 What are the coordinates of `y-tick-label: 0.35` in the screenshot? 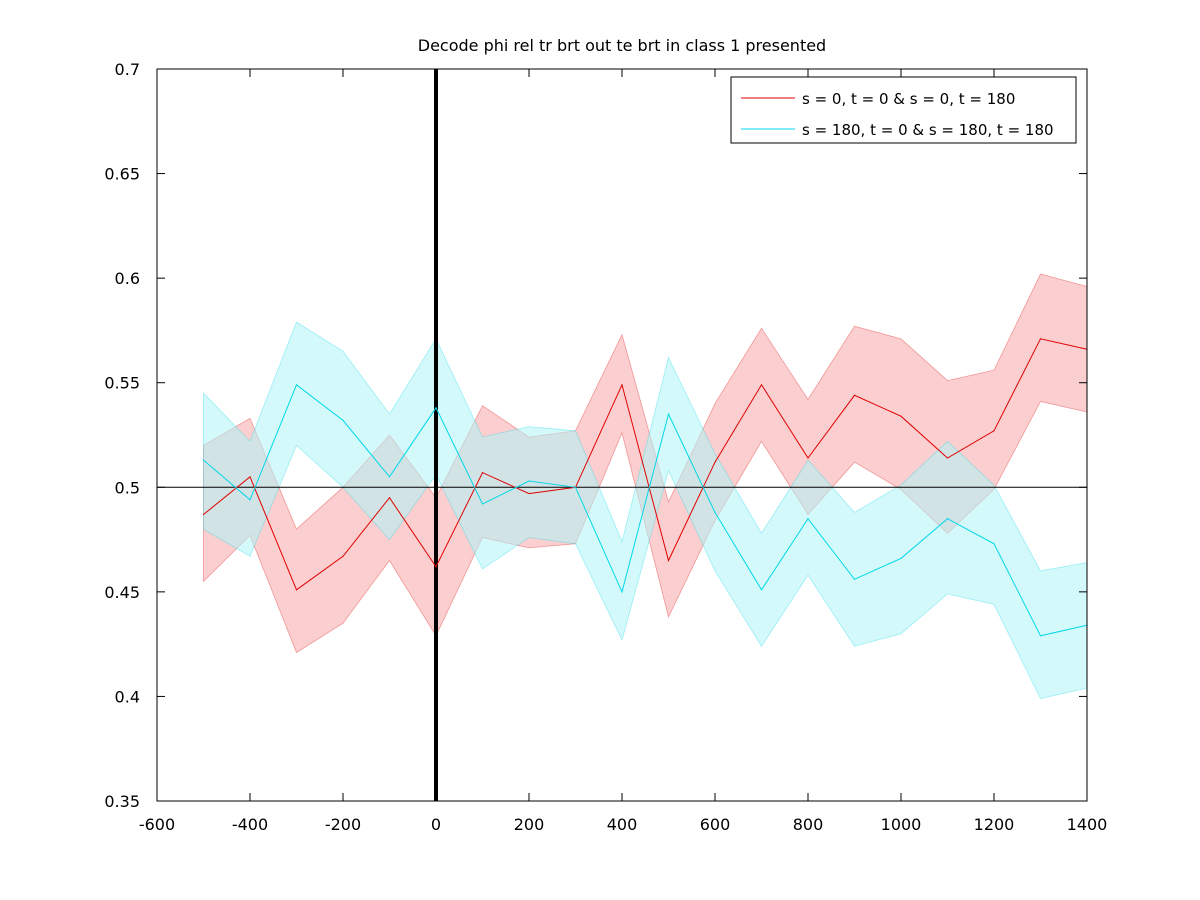 It's located at (122, 801).